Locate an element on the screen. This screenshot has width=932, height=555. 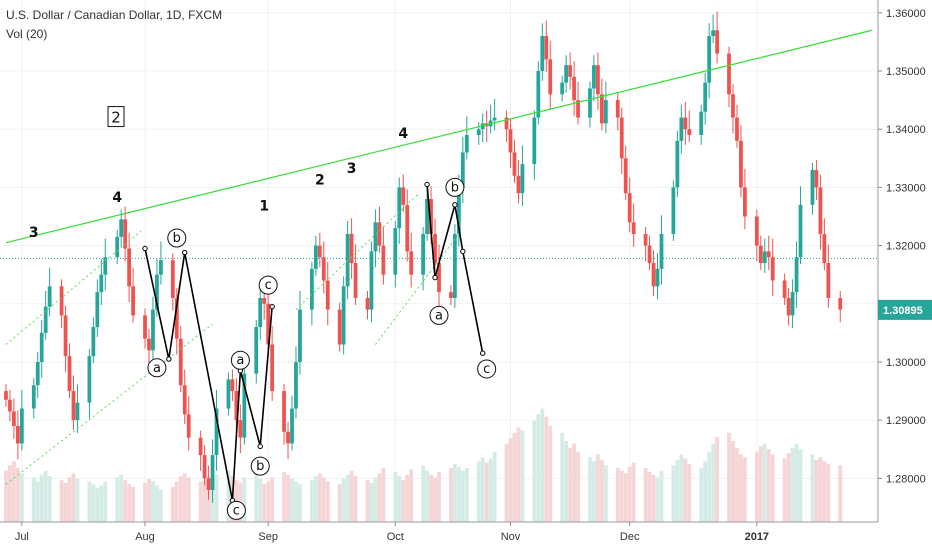
boxed-wave-label-frame is located at coordinates (116, 117).